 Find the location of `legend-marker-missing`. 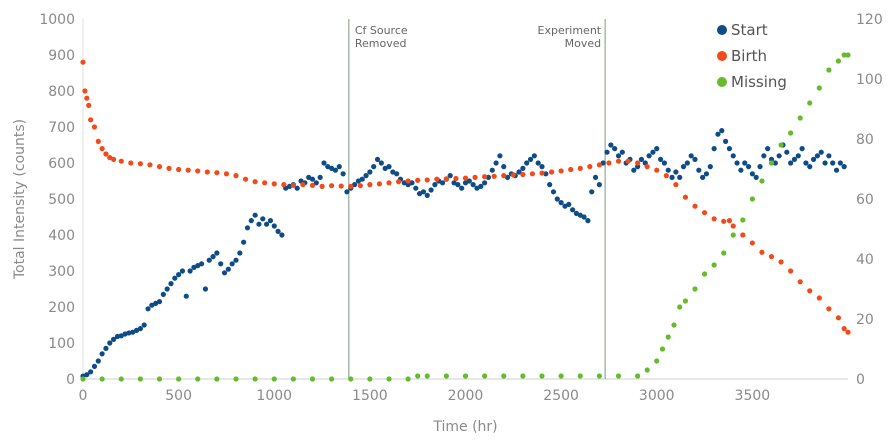

legend-marker-missing is located at coordinates (722, 82).